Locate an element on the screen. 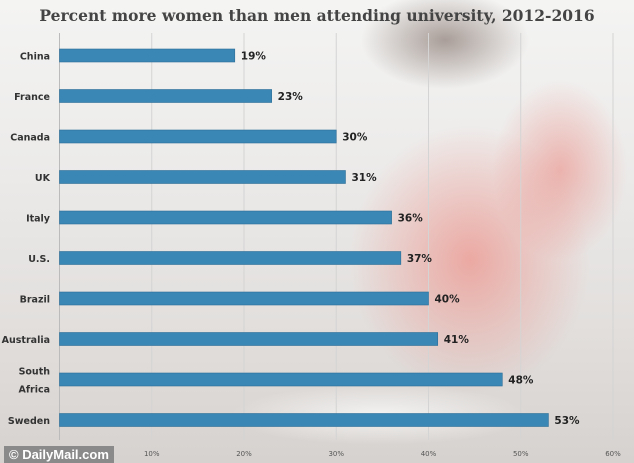 Image resolution: width=634 pixels, height=463 pixels. category-label: Italy is located at coordinates (38, 219).